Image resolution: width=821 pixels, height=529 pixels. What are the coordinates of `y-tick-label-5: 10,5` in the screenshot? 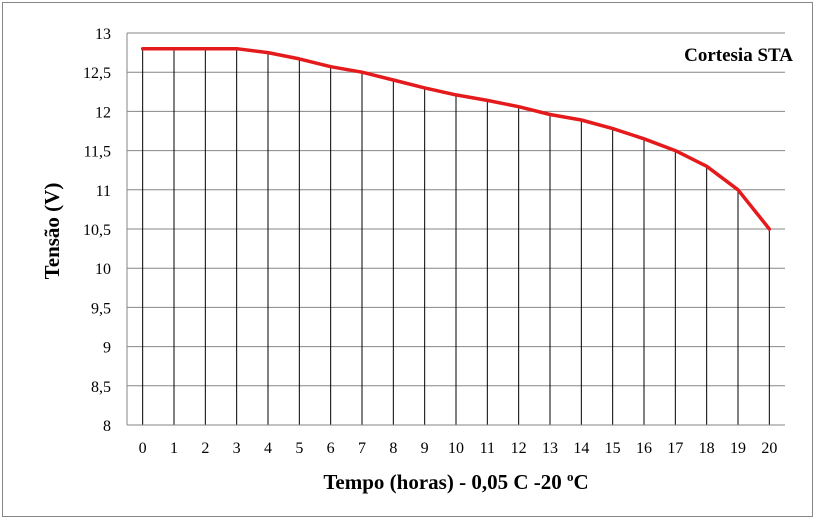 It's located at (97, 230).